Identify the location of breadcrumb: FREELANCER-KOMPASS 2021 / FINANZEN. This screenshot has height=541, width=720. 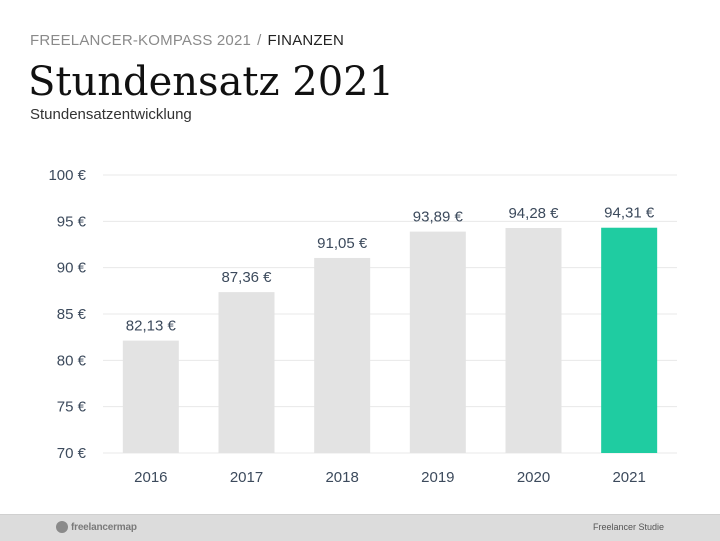
(187, 40).